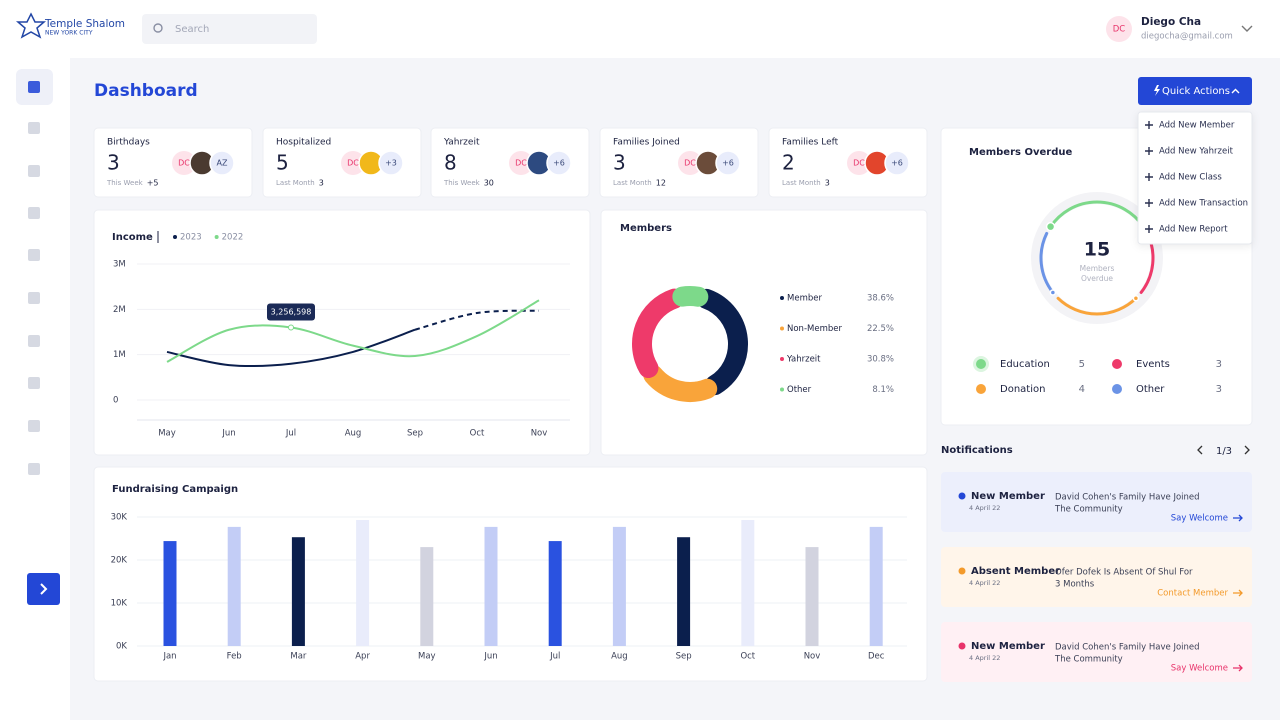 The image size is (1280, 720). What do you see at coordinates (1203, 204) in the screenshot?
I see `menu-item: Add New Transaction` at bounding box center [1203, 204].